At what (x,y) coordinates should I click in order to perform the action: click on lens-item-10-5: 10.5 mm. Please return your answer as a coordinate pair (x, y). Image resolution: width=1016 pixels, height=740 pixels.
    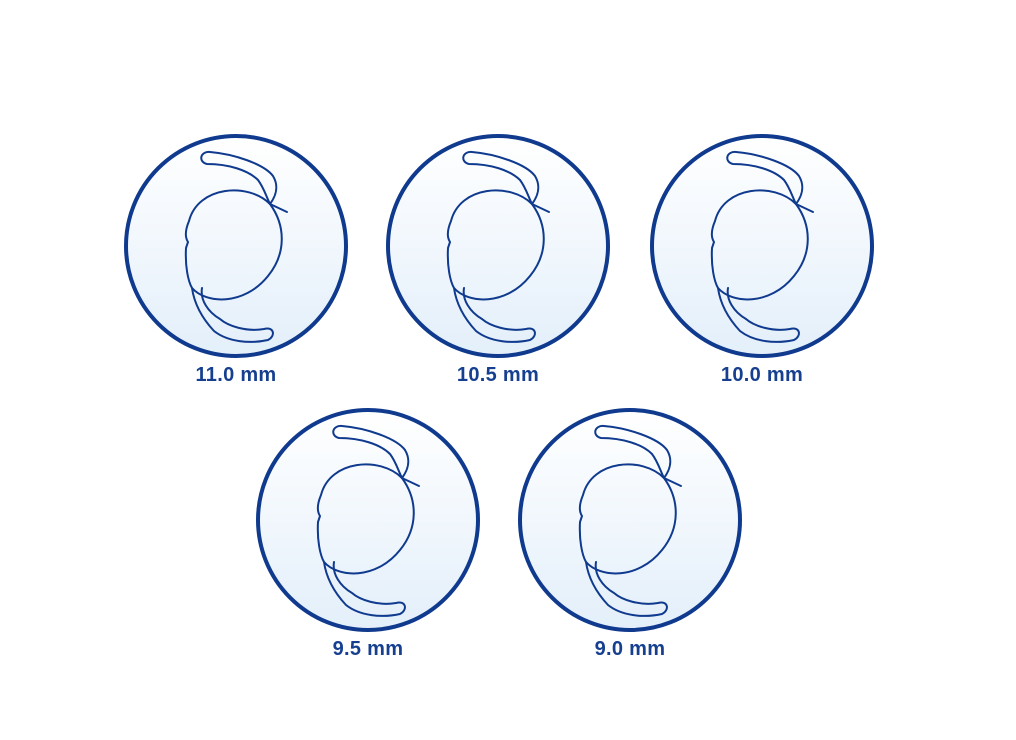
    Looking at the image, I should click on (498, 266).